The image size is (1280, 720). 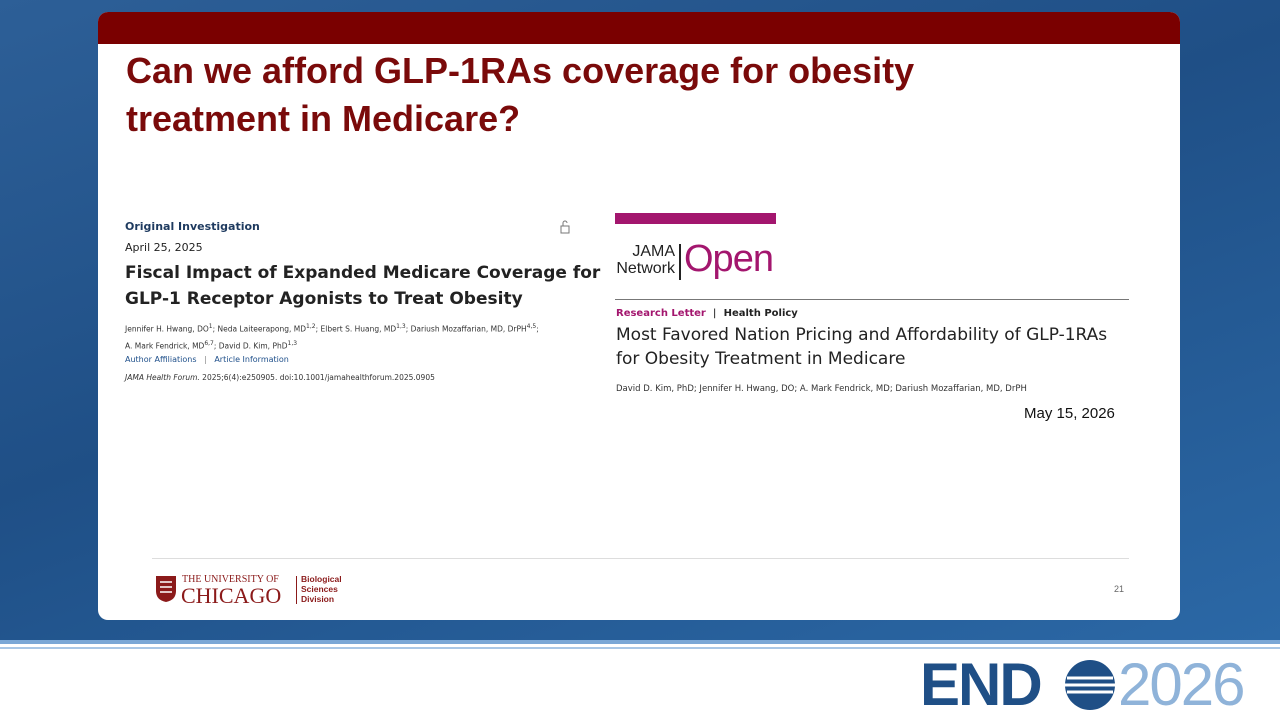 What do you see at coordinates (1069, 413) in the screenshot?
I see `date: May 15, 2026` at bounding box center [1069, 413].